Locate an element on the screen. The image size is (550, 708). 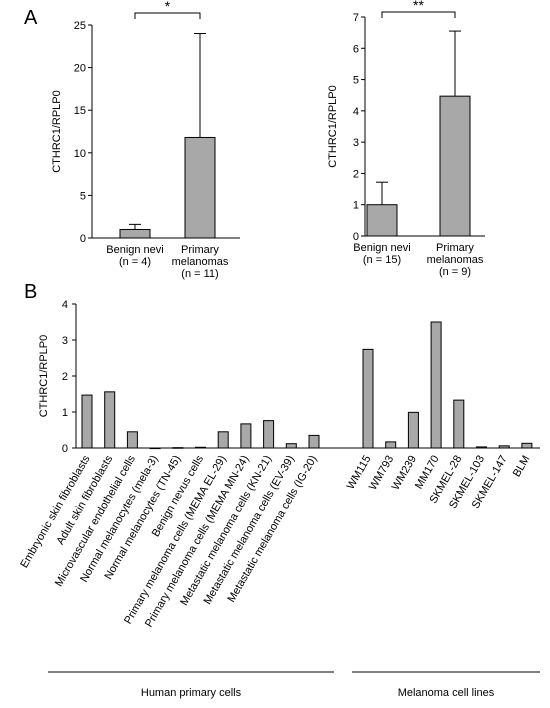
chart-a2-category-label: melanomas is located at coordinates (455, 260).